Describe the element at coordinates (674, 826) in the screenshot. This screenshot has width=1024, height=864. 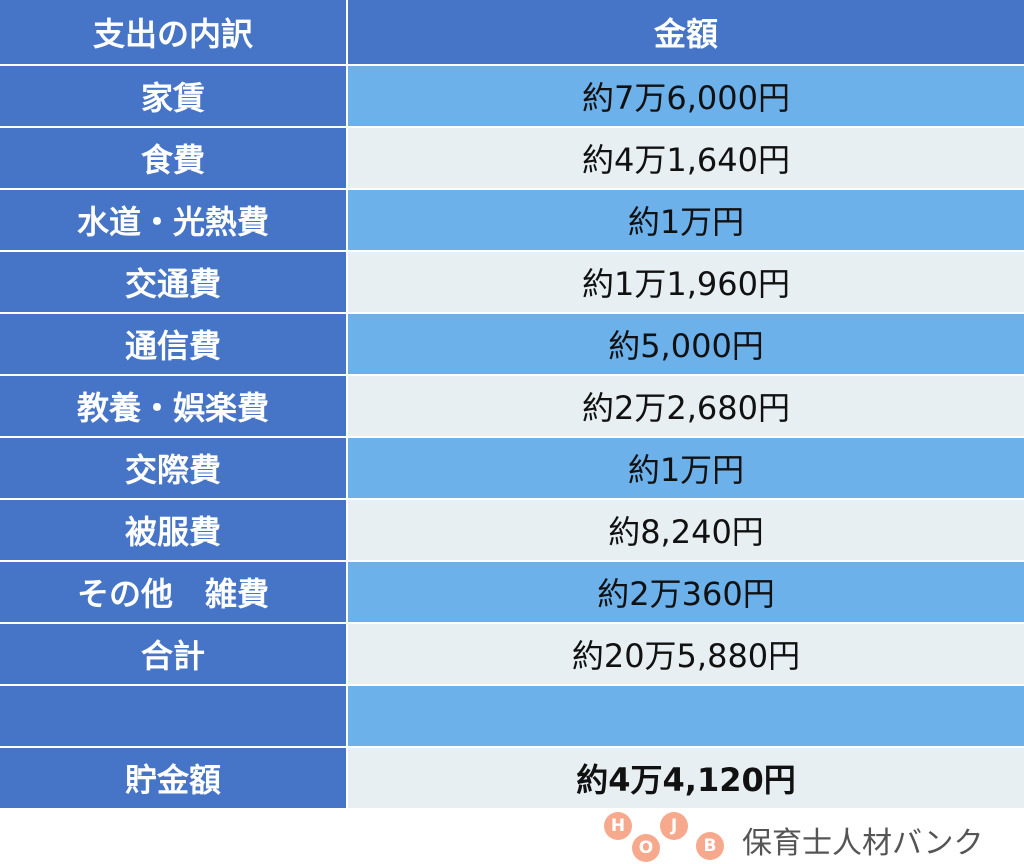
I see `logo-letter: J` at that location.